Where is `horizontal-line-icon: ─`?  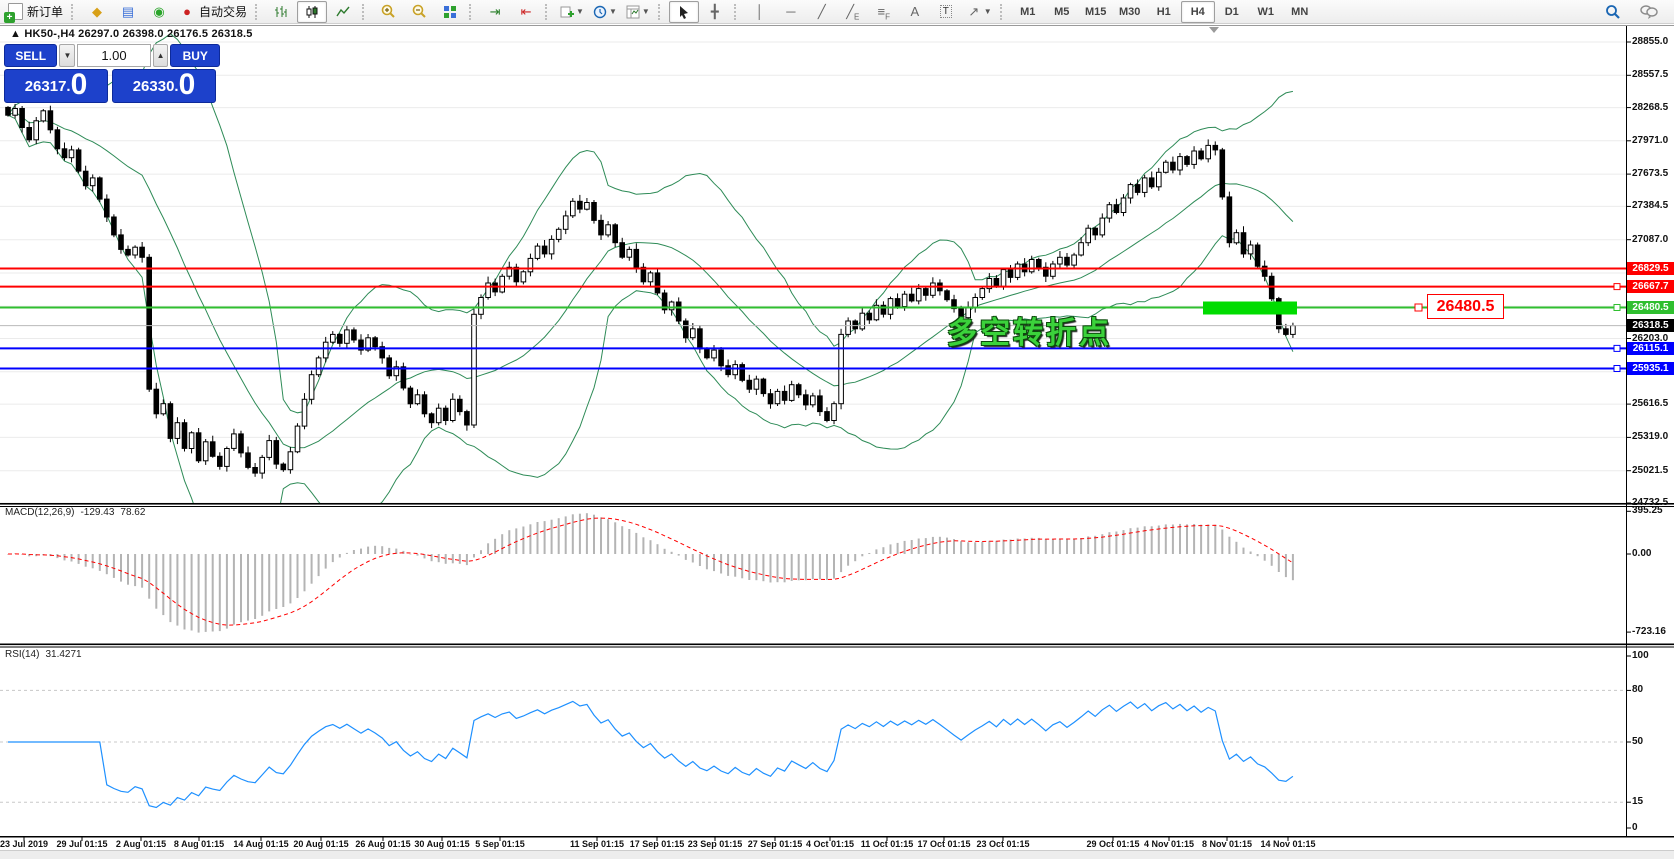
horizontal-line-icon: ─ is located at coordinates (791, 11).